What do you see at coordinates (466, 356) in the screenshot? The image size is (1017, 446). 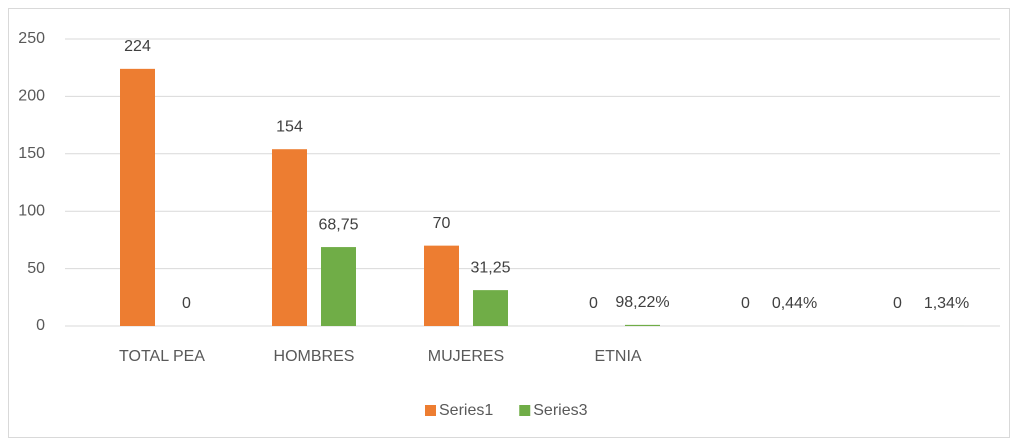 I see `x-tick-label: MUJERES` at bounding box center [466, 356].